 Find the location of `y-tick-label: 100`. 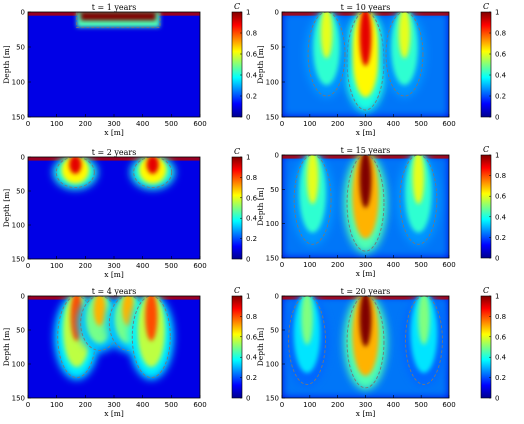

y-tick-label: 100 is located at coordinates (272, 224).